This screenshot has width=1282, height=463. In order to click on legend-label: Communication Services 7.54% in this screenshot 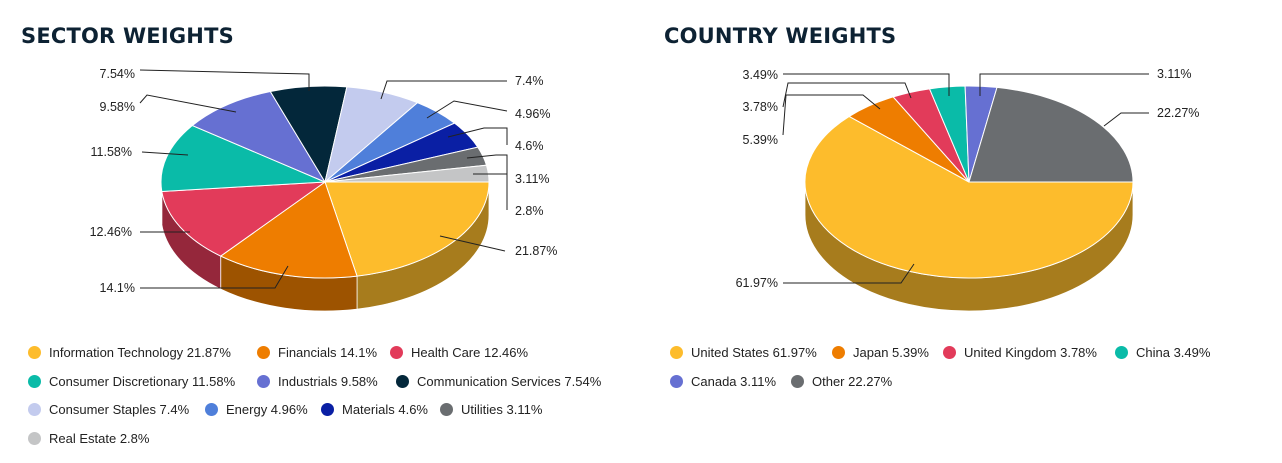, I will do `click(509, 381)`.